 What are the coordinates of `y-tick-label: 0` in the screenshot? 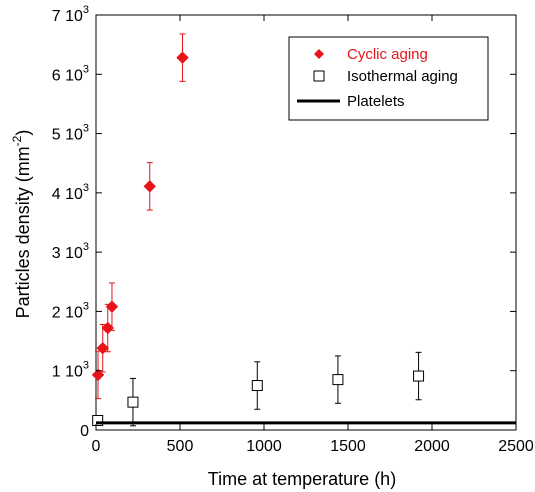 It's located at (84, 431).